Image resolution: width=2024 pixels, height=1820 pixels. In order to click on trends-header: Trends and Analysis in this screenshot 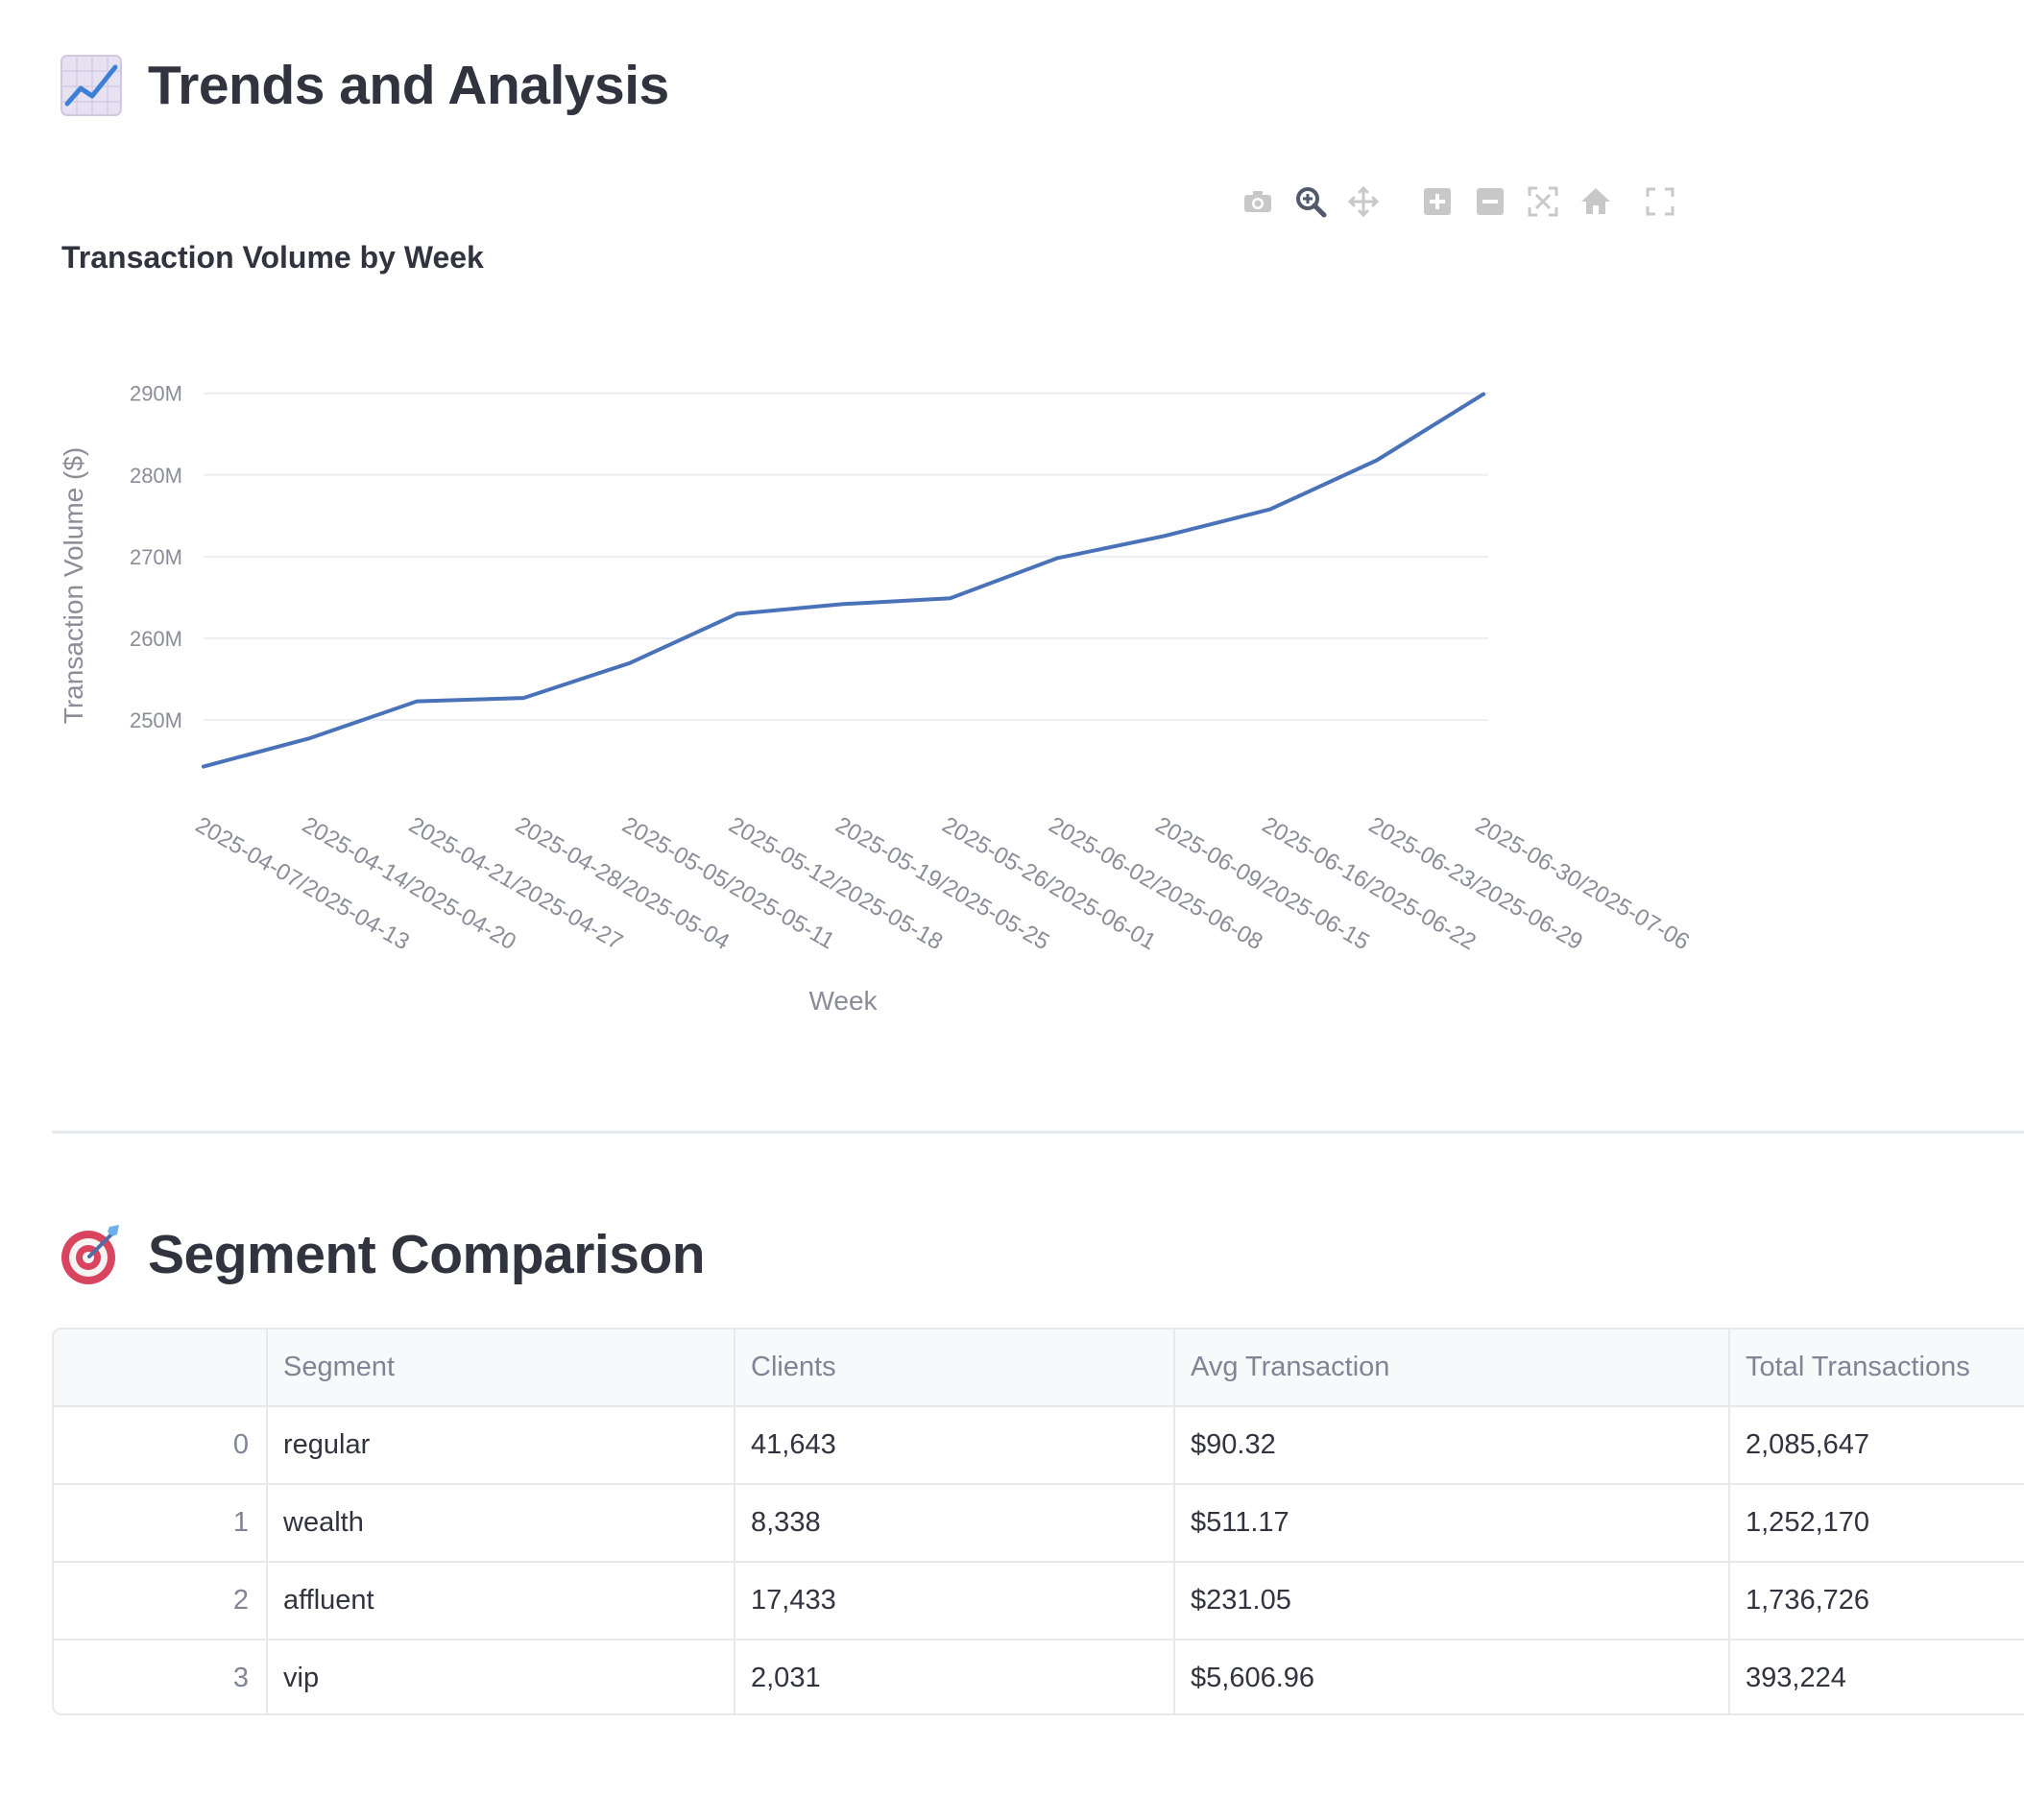, I will do `click(364, 85)`.